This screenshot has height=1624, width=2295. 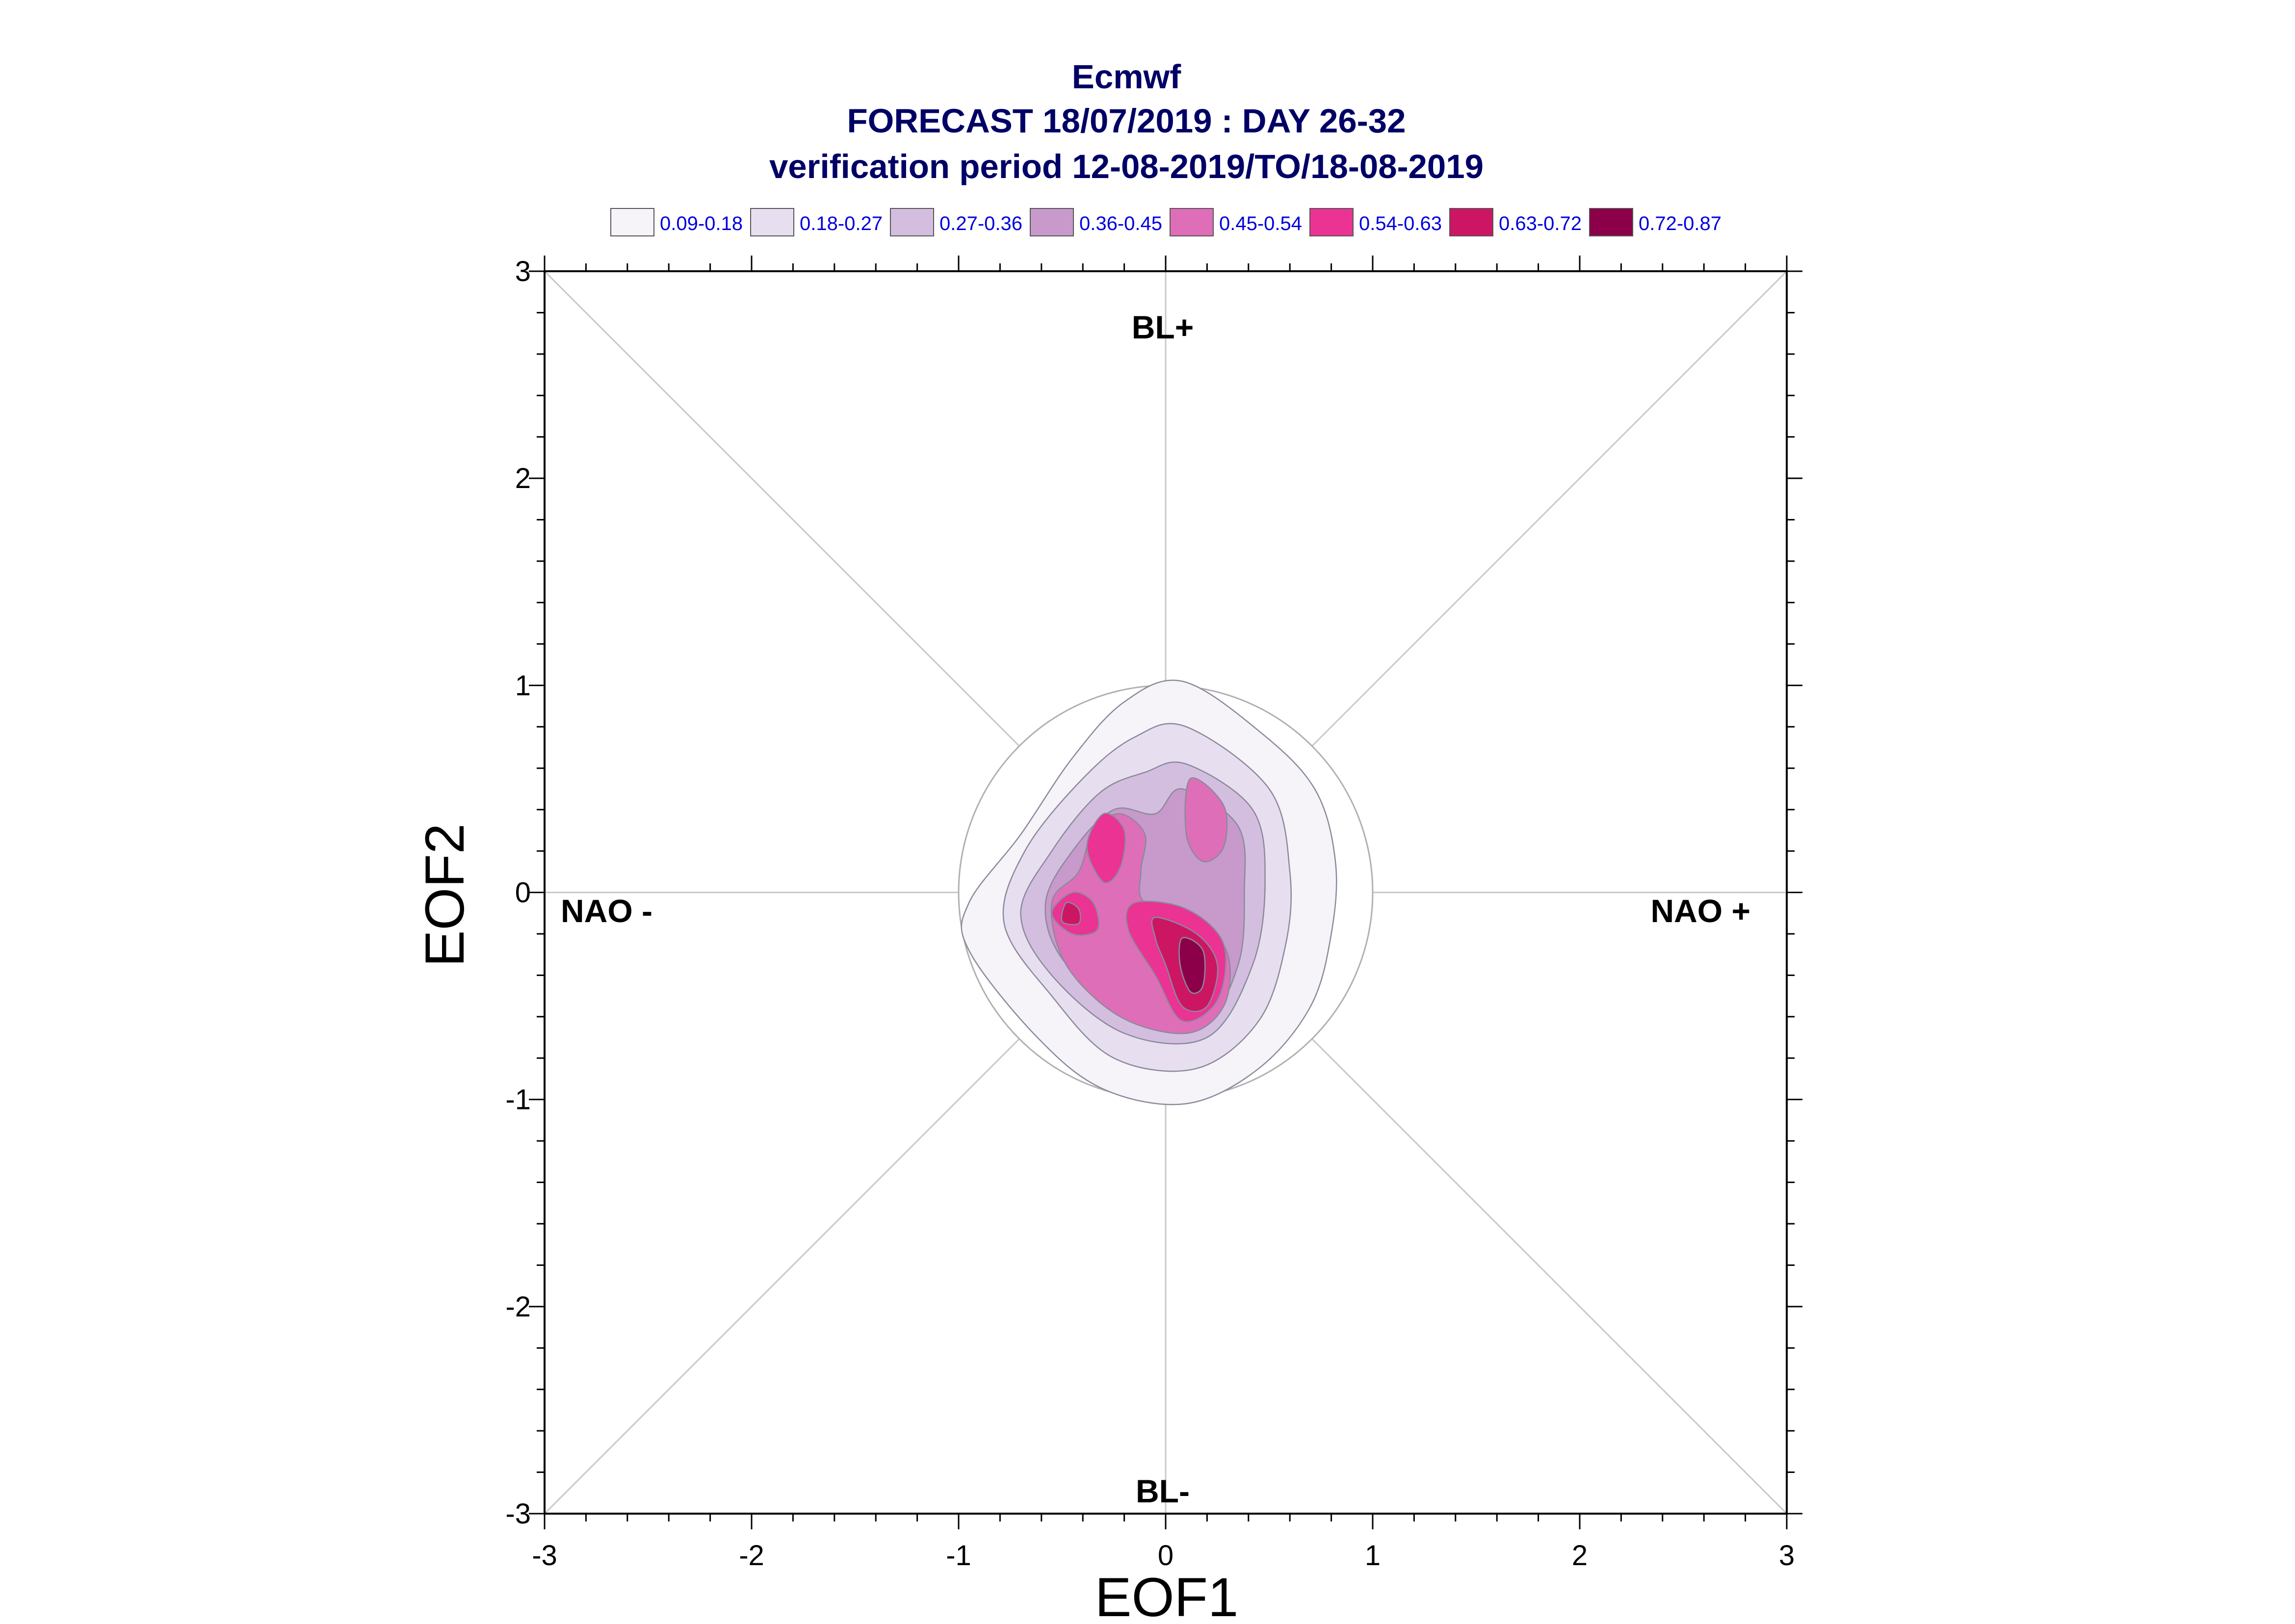 What do you see at coordinates (1167, 1595) in the screenshot?
I see `x-axis-title: EOF1` at bounding box center [1167, 1595].